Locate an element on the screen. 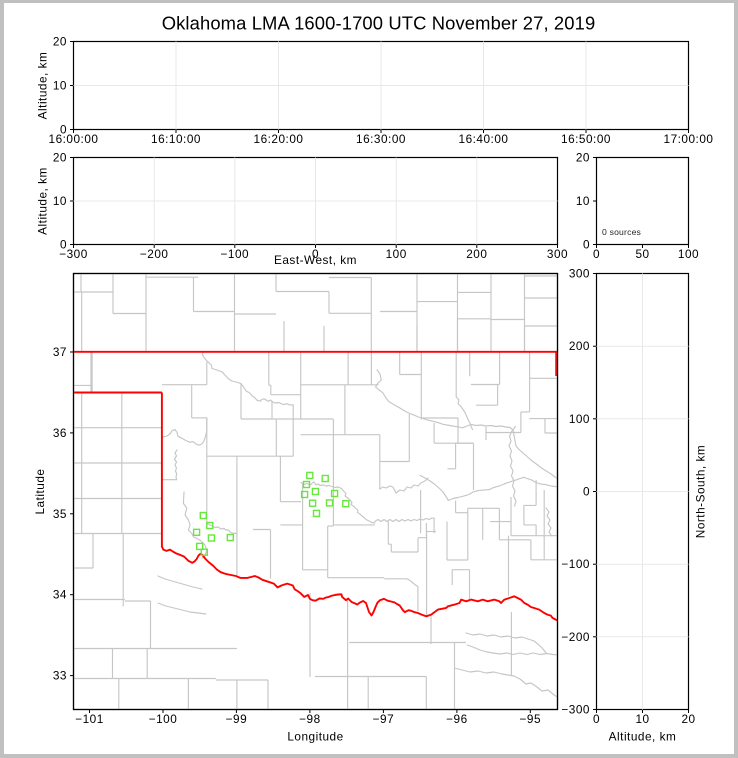 This screenshot has height=758, width=738. svg-text: 36 is located at coordinates (60, 433).